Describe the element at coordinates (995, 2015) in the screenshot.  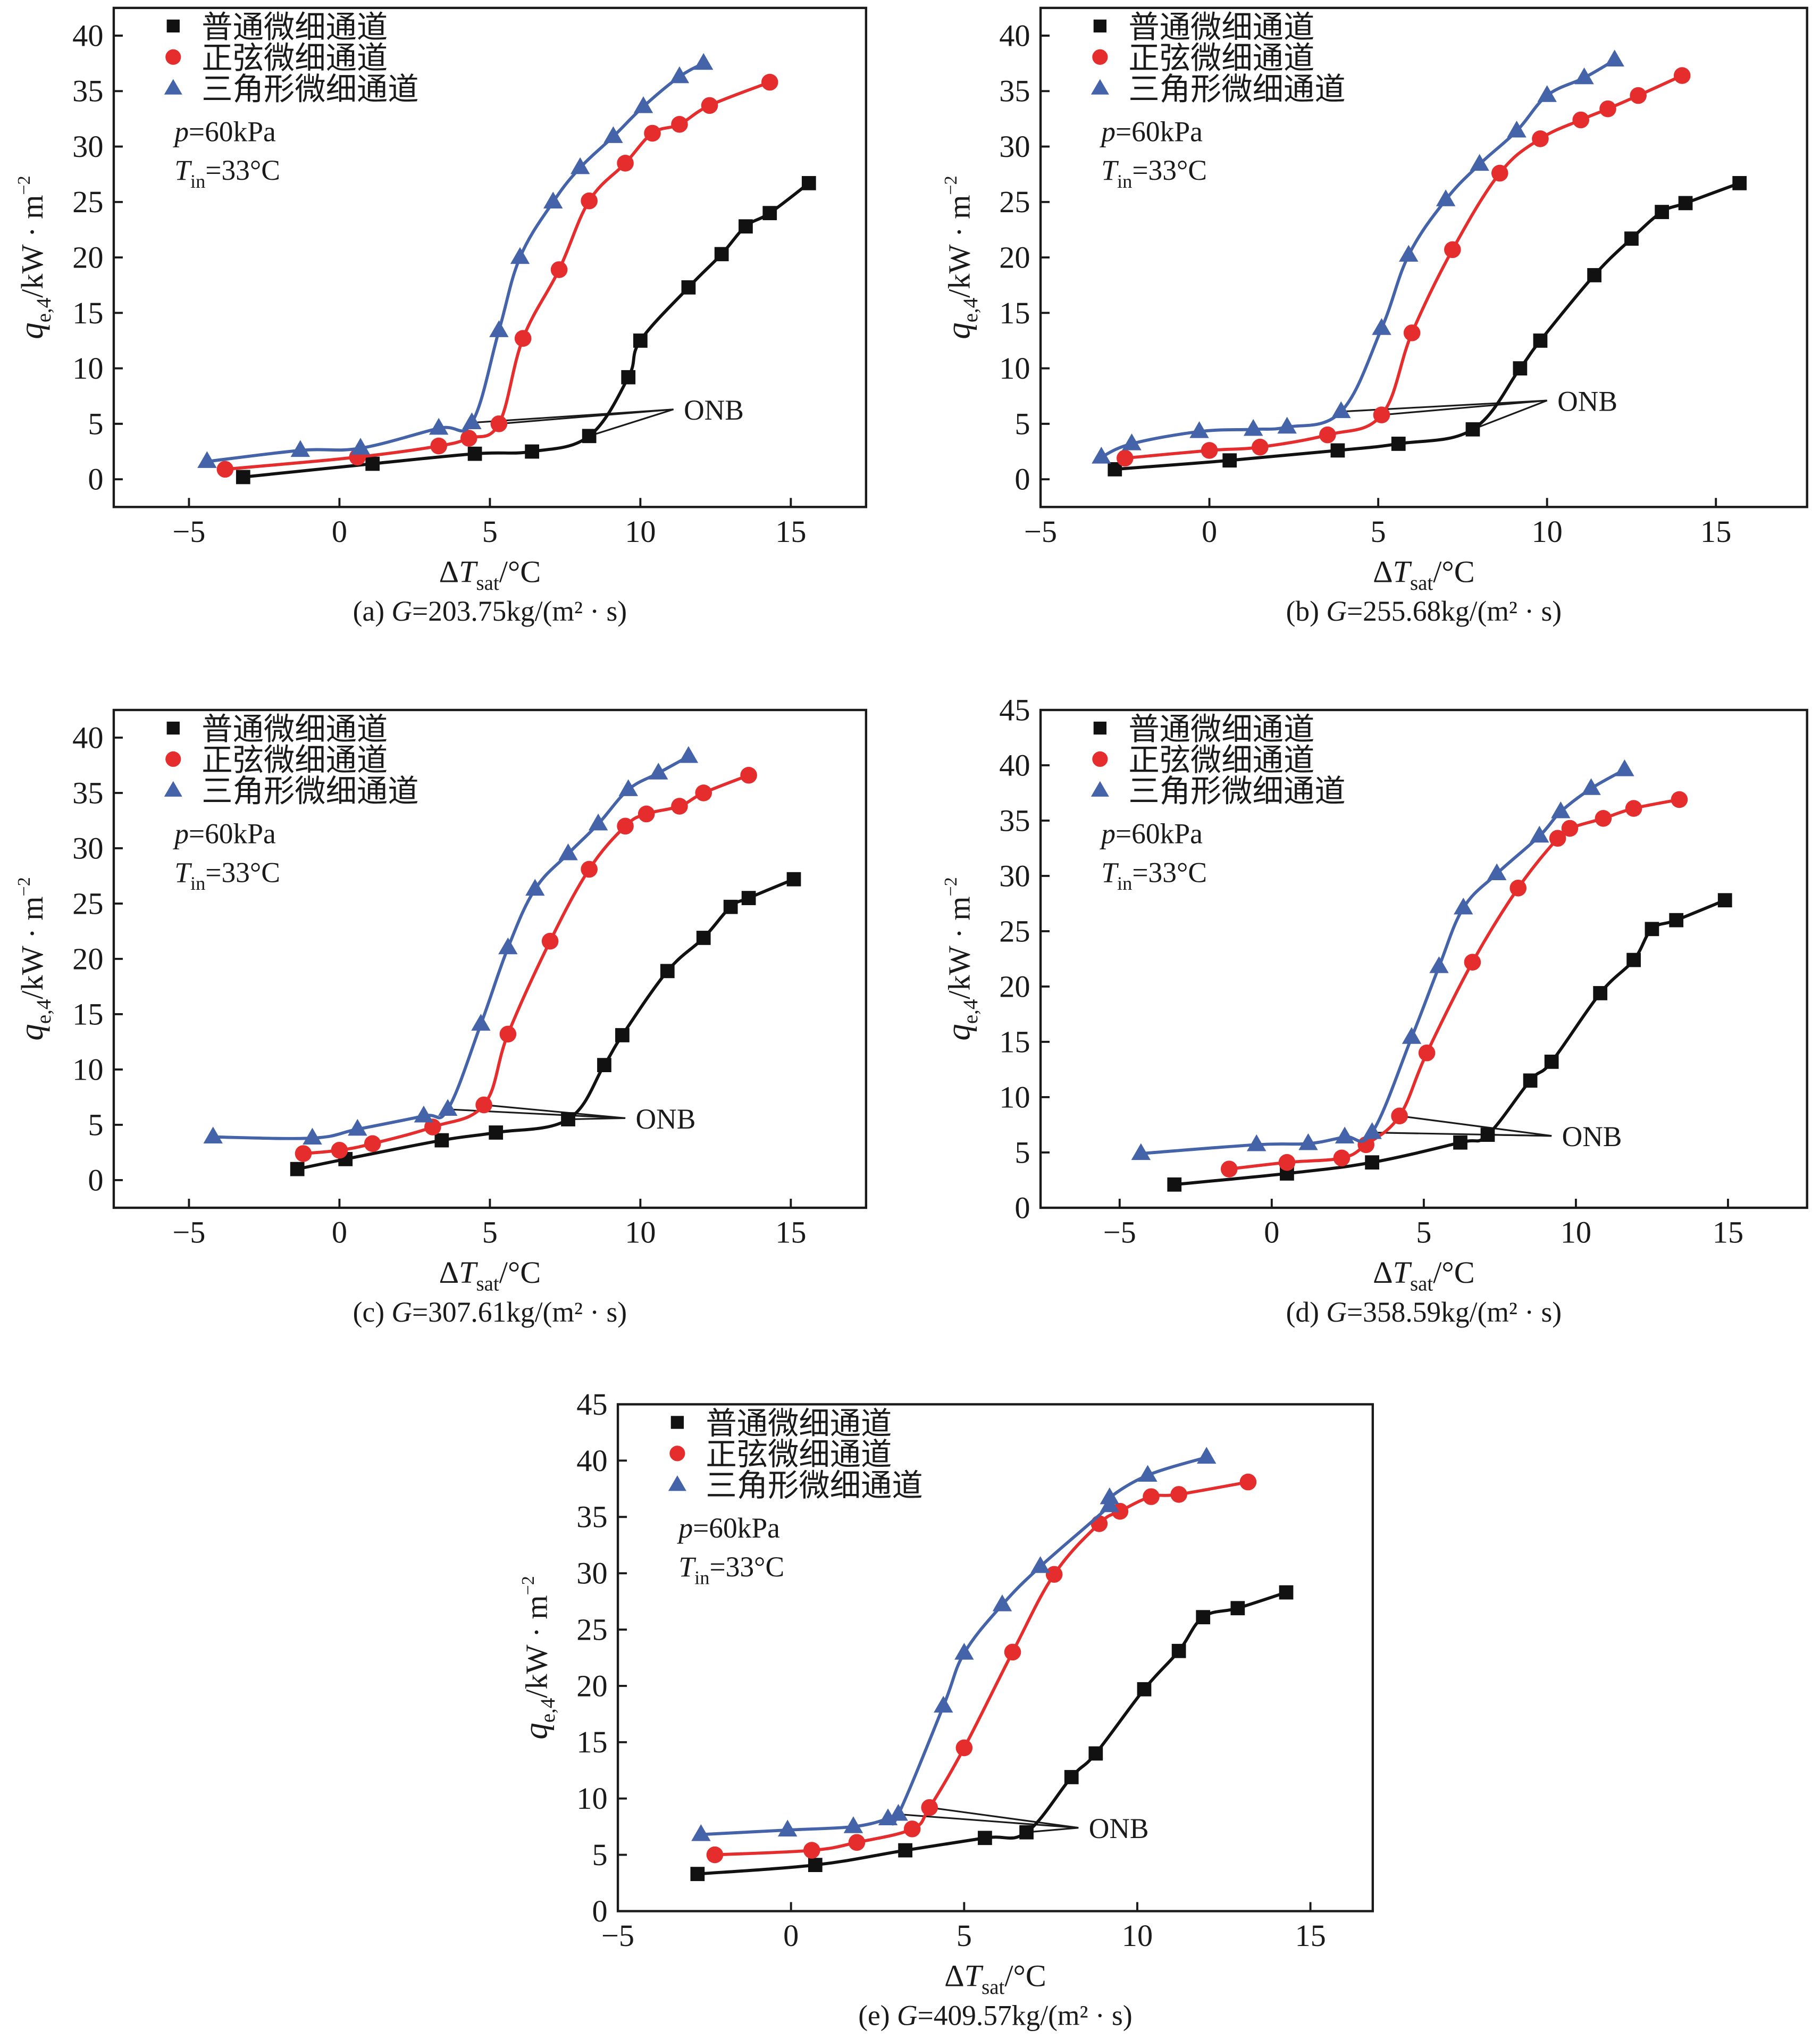
I see `panel-caption: (e) G=409.57kg/(m² · s)` at that location.